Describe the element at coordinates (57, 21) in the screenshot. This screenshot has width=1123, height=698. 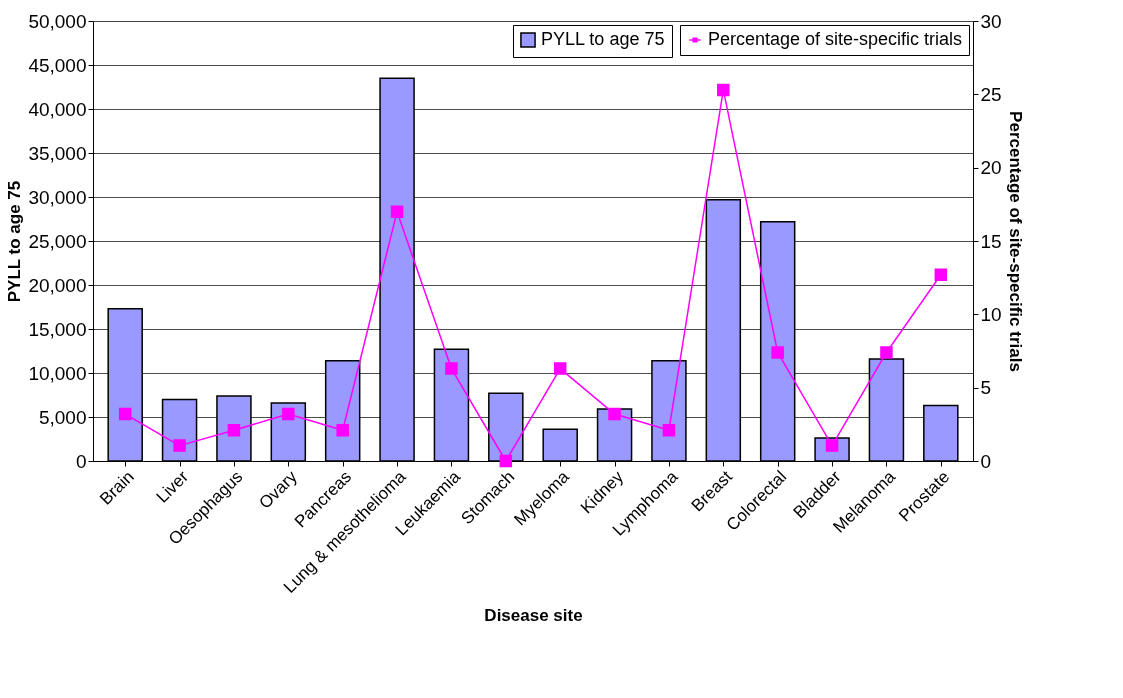
I see `y-tick-label: 50,000` at that location.